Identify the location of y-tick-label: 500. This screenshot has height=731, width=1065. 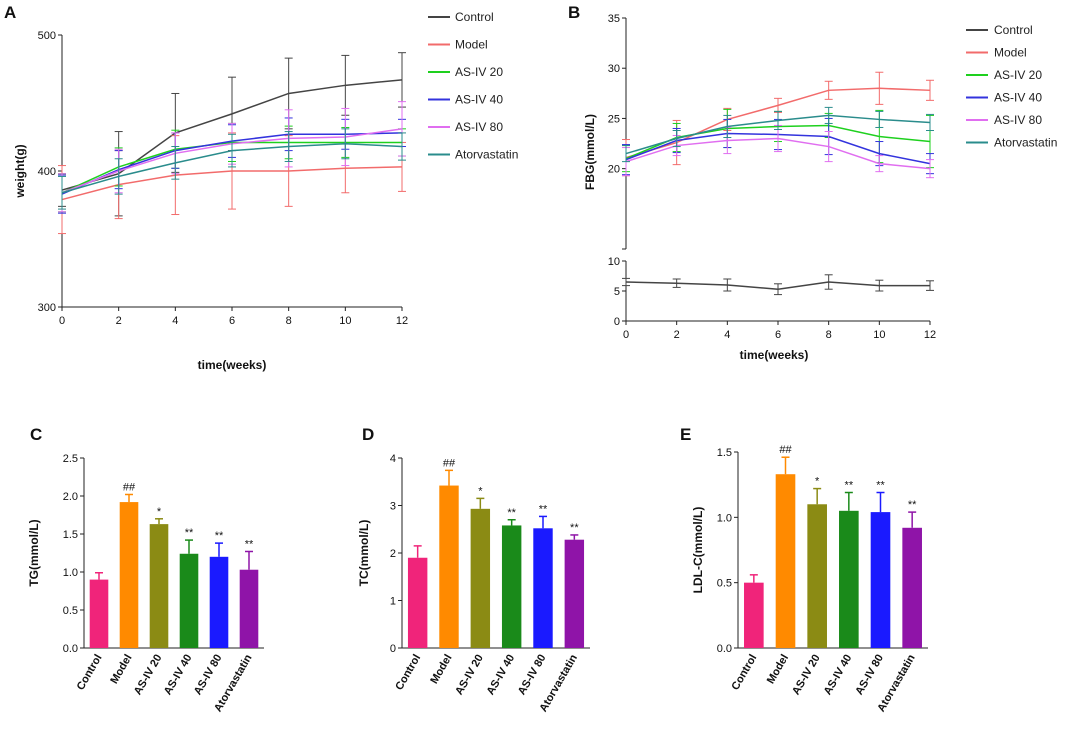
(47, 36).